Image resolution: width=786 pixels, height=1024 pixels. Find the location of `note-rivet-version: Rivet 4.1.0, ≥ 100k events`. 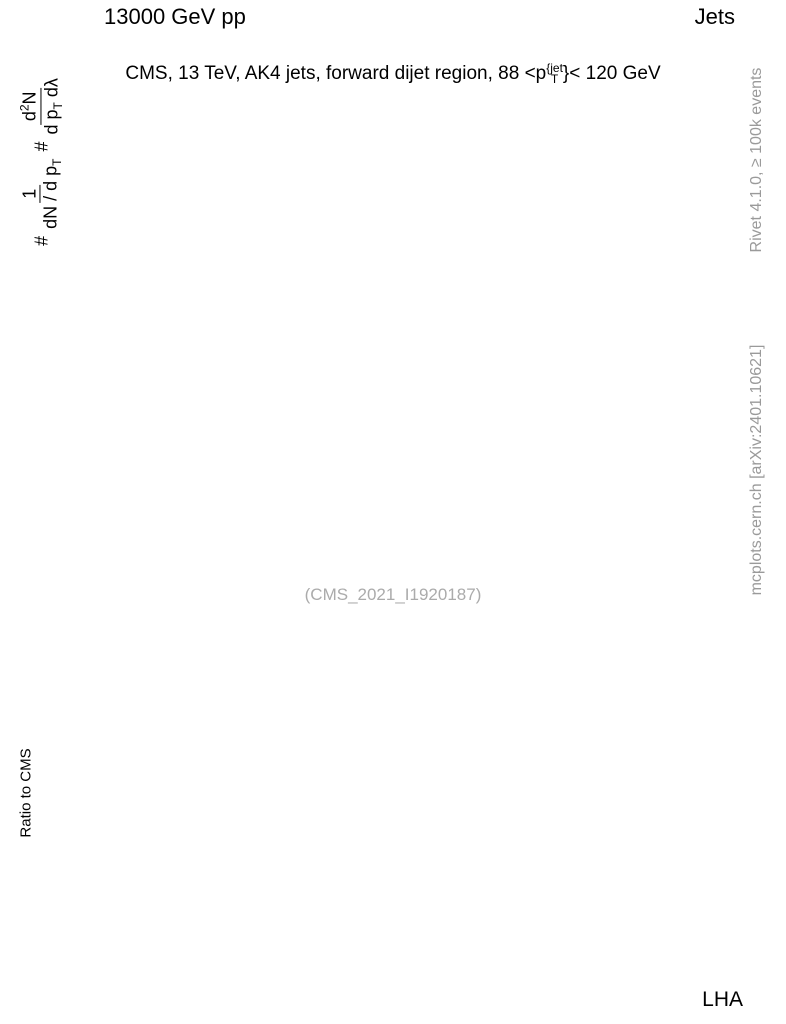

note-rivet-version: Rivet 4.1.0, ≥ 100k events is located at coordinates (756, 160).